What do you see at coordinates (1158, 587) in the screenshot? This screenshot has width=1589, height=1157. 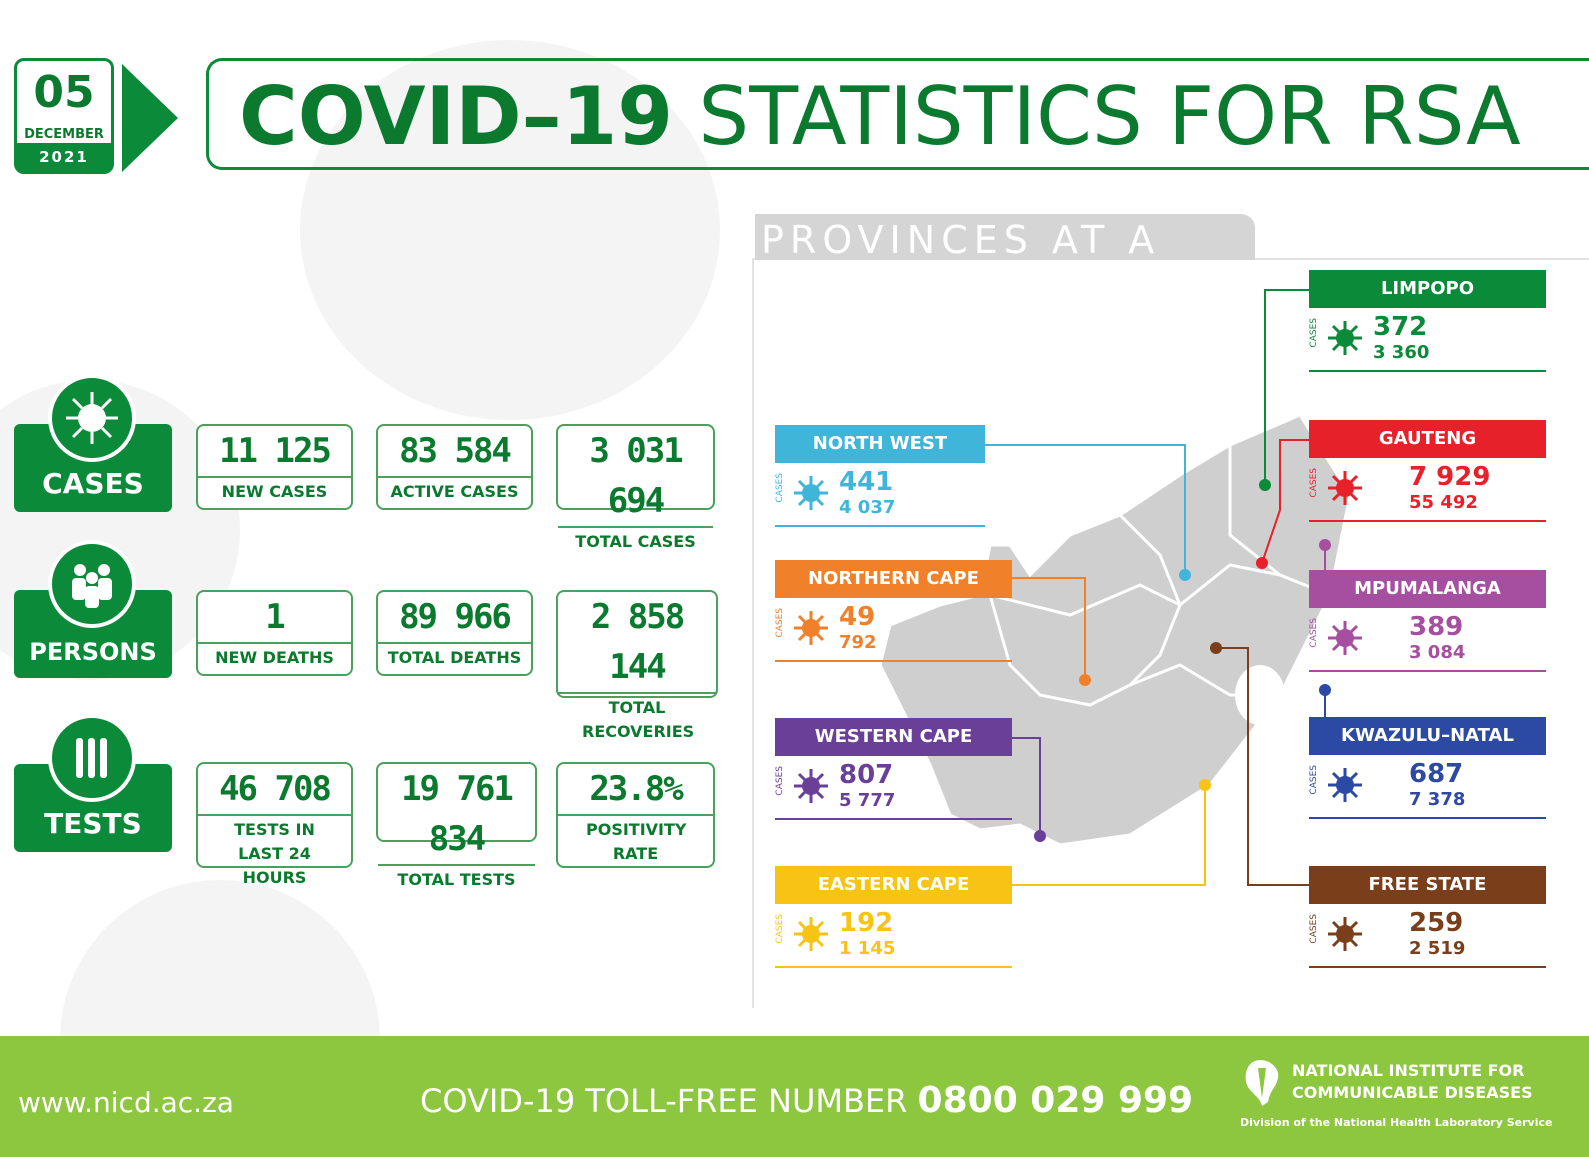 I see `province-connectors` at bounding box center [1158, 587].